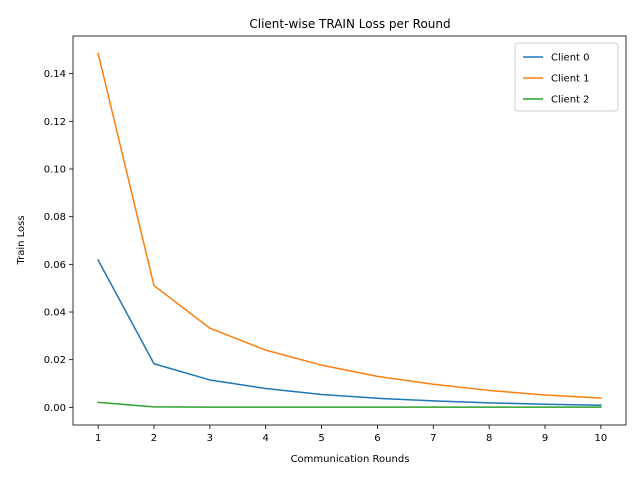  I want to click on x-tick-label: 1, so click(98, 438).